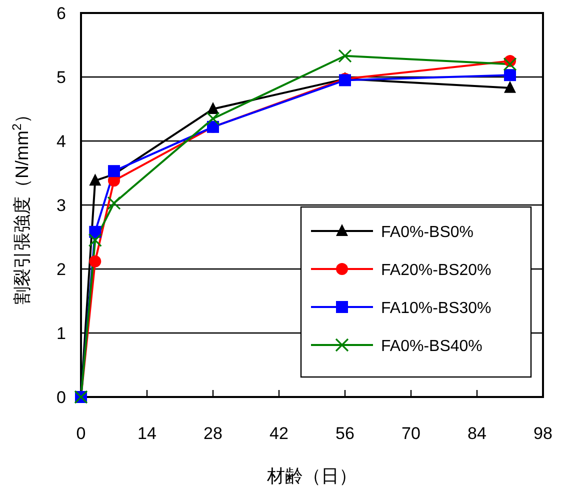 Image resolution: width=563 pixels, height=490 pixels. What do you see at coordinates (61, 333) in the screenshot?
I see `y-tick-label: 1` at bounding box center [61, 333].